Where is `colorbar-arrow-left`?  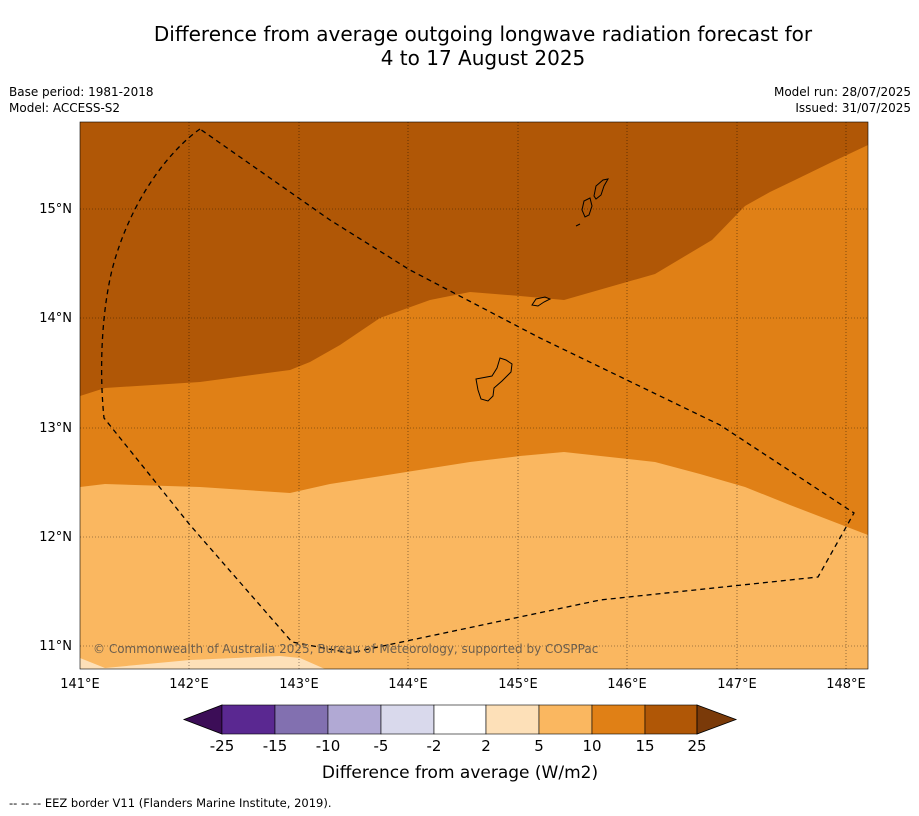
colorbar-arrow-left is located at coordinates (202, 719).